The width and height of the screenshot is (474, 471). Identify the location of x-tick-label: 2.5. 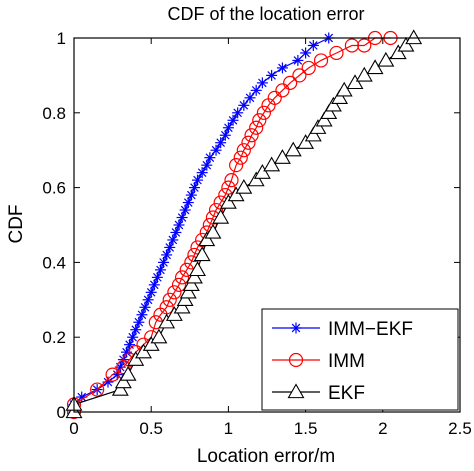
(460, 428).